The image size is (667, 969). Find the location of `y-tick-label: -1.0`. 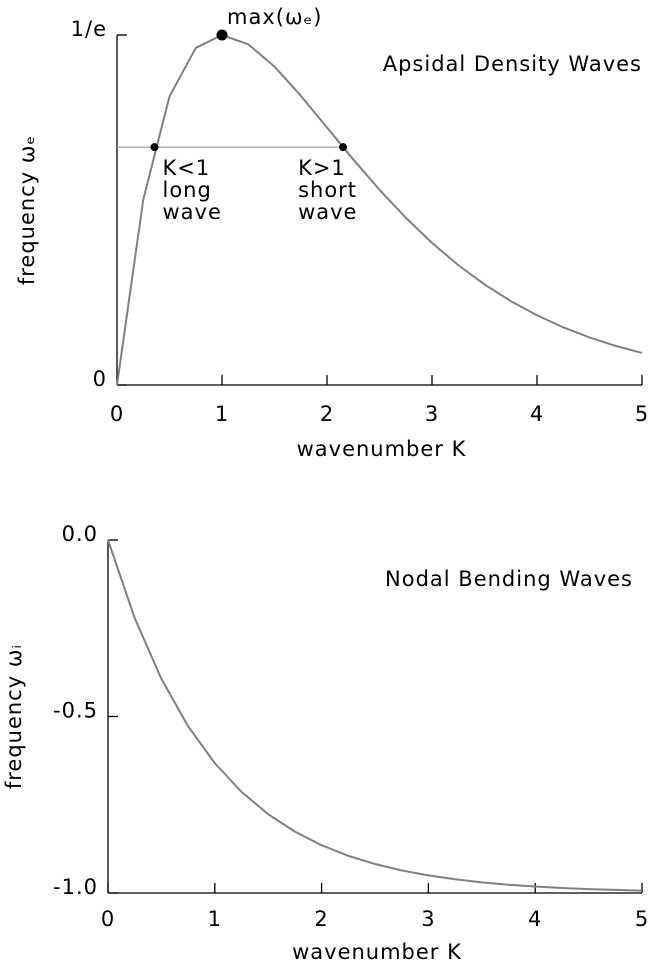

y-tick-label: -1.0 is located at coordinates (75, 887).